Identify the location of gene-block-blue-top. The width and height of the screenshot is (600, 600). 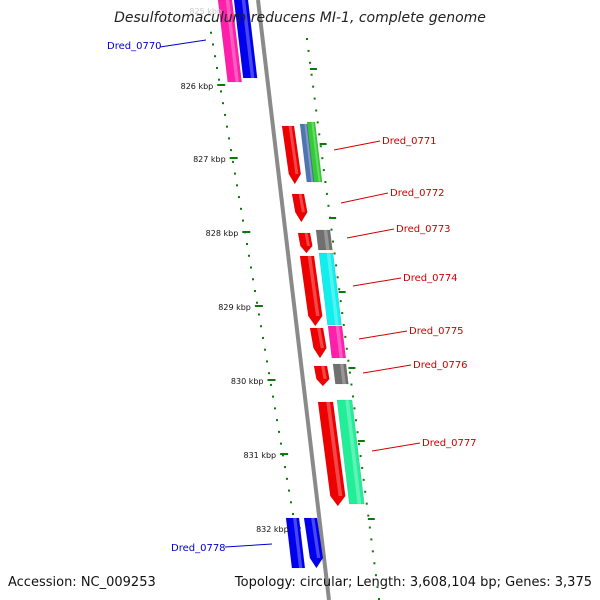
(245, 39).